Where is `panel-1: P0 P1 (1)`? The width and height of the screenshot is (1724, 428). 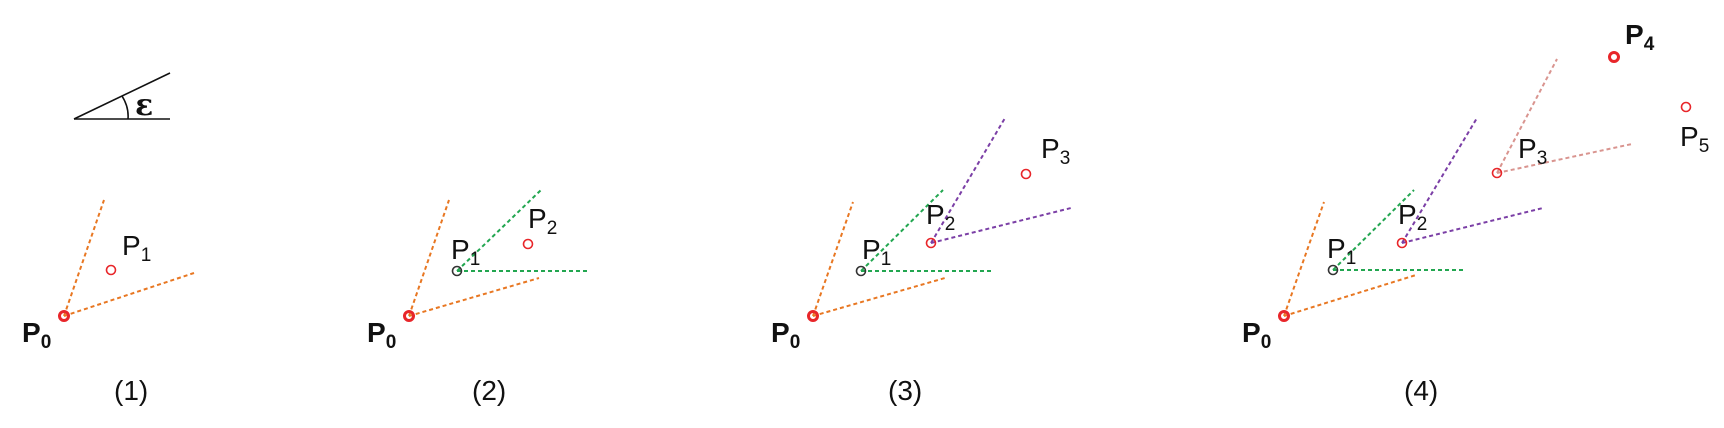
panel-1: P0 P1 (1) is located at coordinates (108, 302).